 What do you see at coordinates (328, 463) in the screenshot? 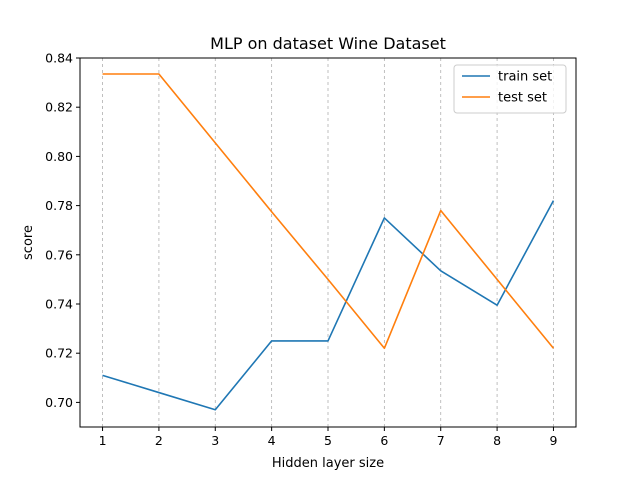
I see `x-axis-label: Hidden layer size` at bounding box center [328, 463].